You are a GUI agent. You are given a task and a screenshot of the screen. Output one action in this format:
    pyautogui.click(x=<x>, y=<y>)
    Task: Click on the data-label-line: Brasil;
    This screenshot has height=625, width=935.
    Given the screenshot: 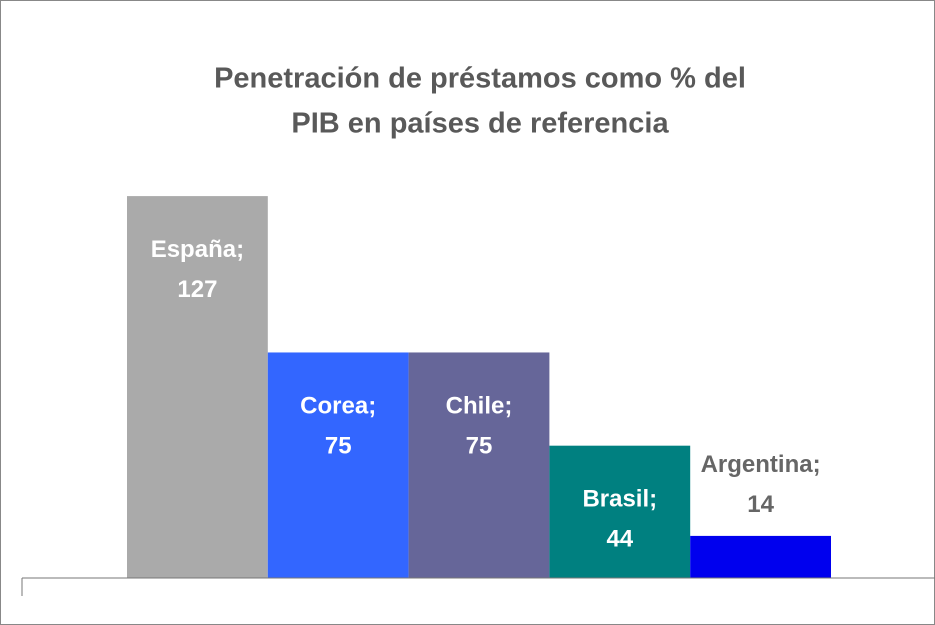 What is the action you would take?
    pyautogui.click(x=619, y=499)
    